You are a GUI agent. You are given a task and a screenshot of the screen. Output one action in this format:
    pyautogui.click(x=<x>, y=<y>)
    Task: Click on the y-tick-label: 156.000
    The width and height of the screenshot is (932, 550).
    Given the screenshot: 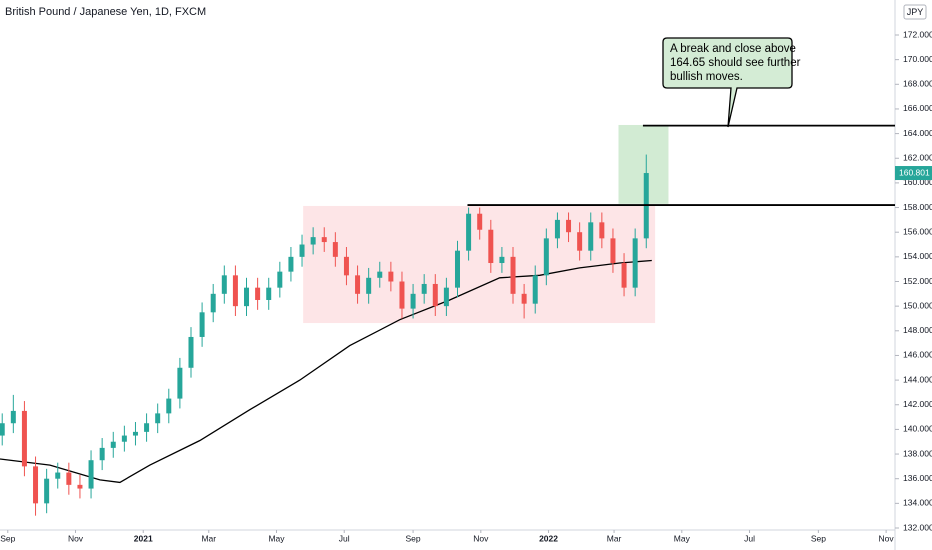 What is the action you would take?
    pyautogui.click(x=917, y=231)
    